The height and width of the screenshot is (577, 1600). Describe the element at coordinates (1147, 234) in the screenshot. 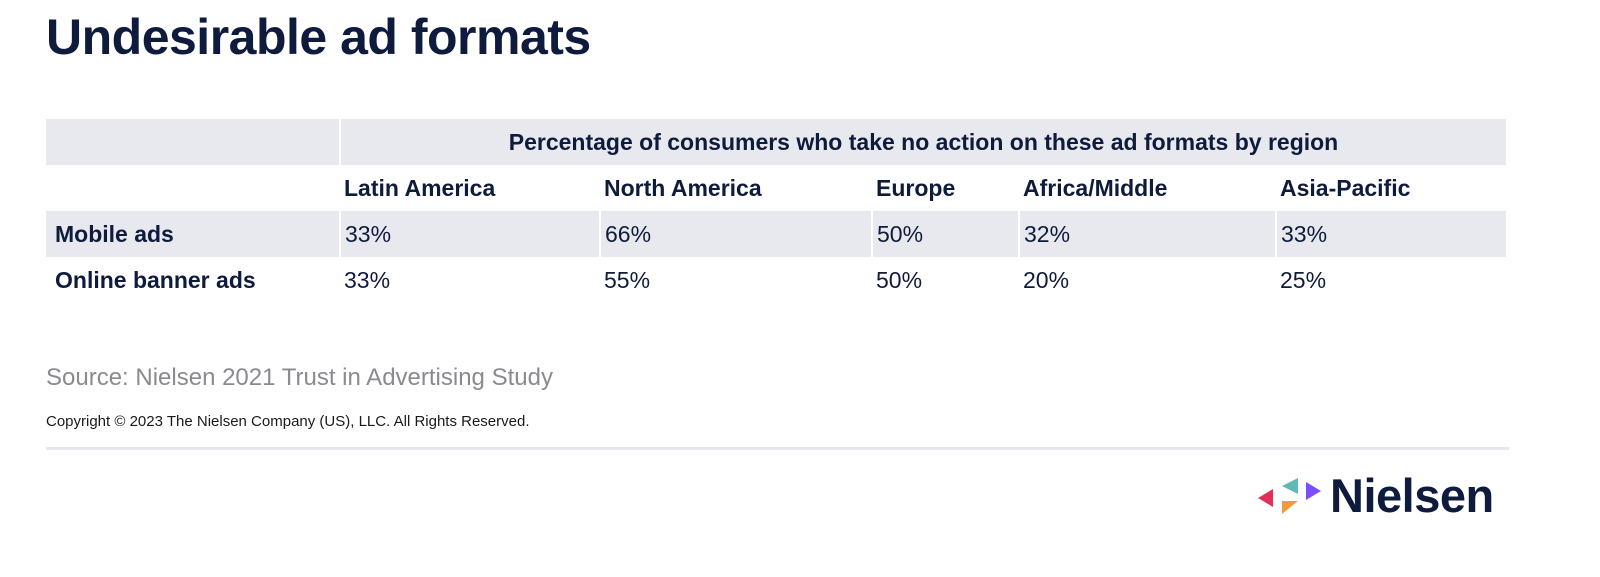

I see `table-cell: 32%` at that location.